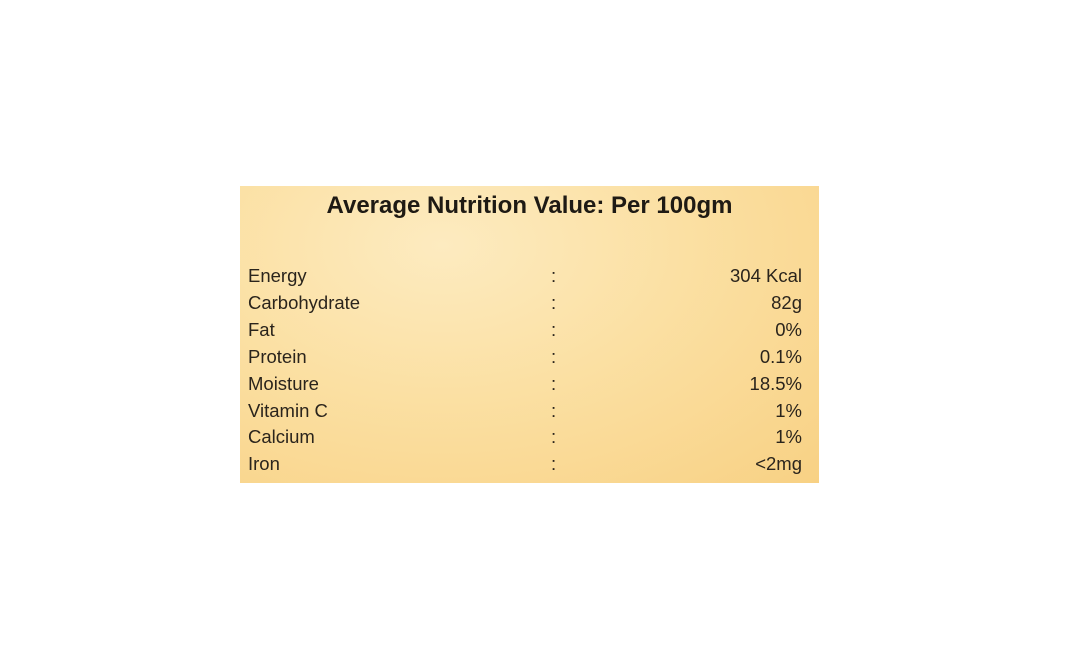 Image resolution: width=1068 pixels, height=671 pixels. Describe the element at coordinates (780, 356) in the screenshot. I see `nutrient-value: 0.1%` at that location.